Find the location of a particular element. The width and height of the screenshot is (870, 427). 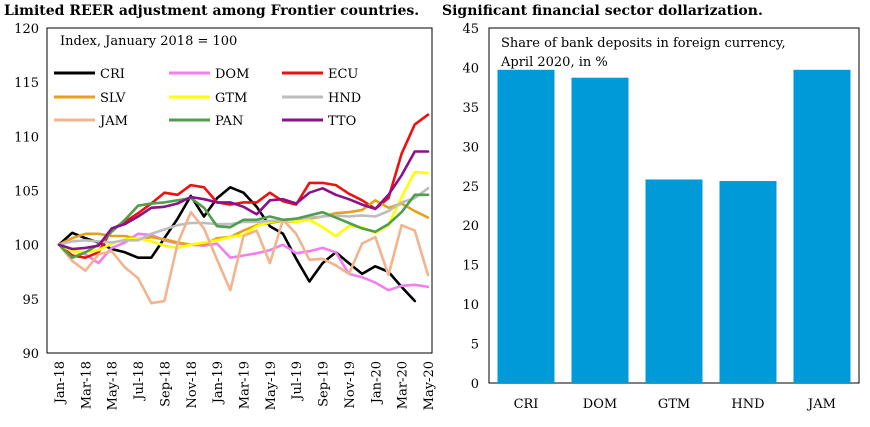

x-tick-label: Jul-18 is located at coordinates (139, 381).